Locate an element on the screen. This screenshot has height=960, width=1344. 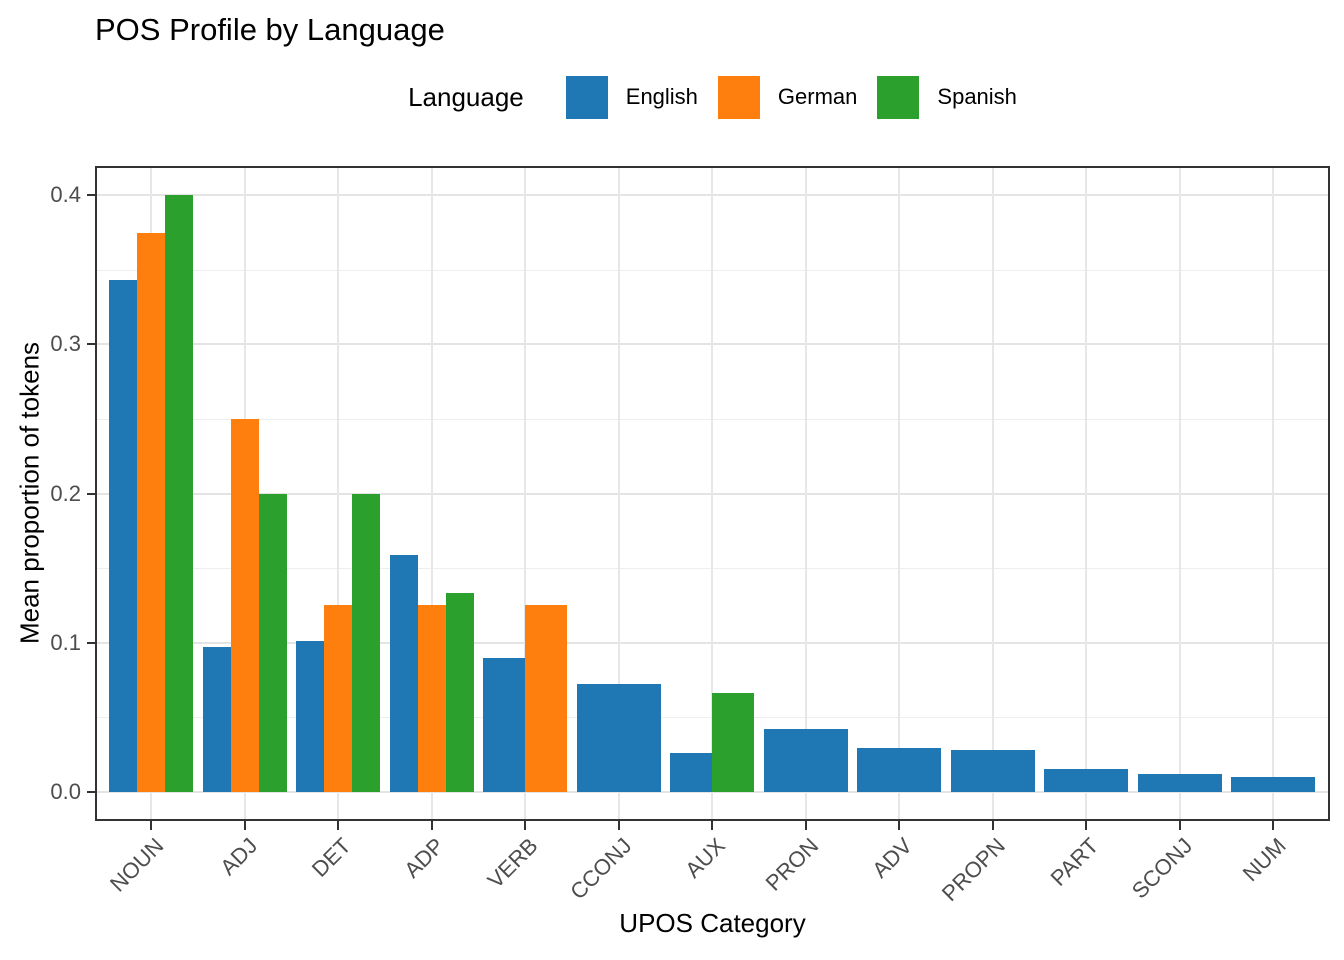
y-tick-0.1 is located at coordinates (91, 642).